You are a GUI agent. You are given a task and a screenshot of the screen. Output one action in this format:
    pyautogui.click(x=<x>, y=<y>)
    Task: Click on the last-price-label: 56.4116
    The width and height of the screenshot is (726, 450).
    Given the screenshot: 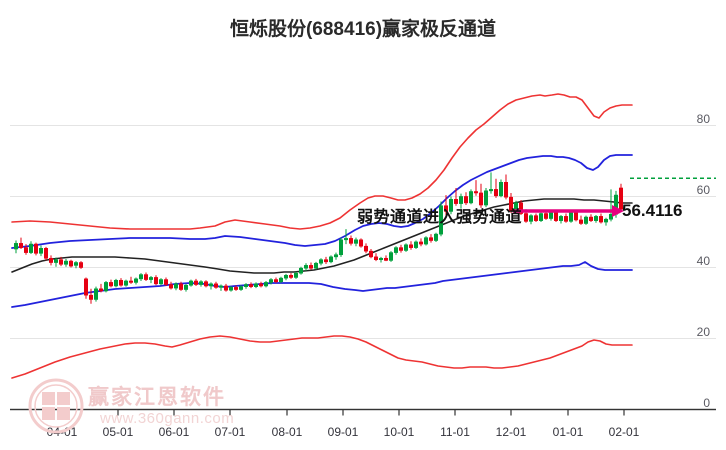 What is the action you would take?
    pyautogui.click(x=652, y=210)
    